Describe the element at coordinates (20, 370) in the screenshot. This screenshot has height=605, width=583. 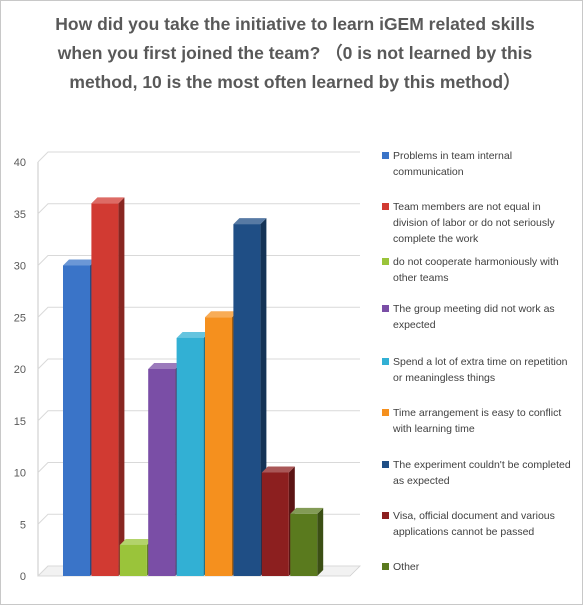
I see `y-tick-label: 20` at that location.